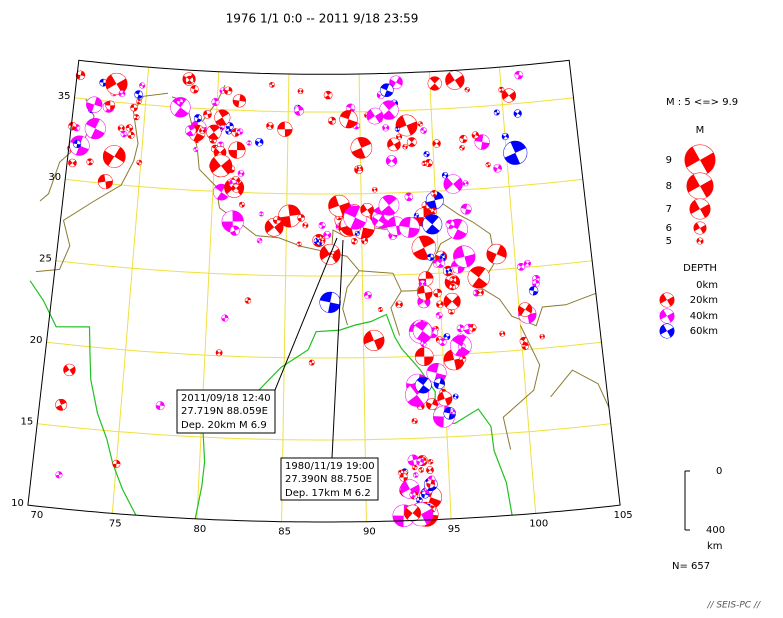 This screenshot has width=783, height=618. I want to click on lat-label: 15, so click(26, 422).